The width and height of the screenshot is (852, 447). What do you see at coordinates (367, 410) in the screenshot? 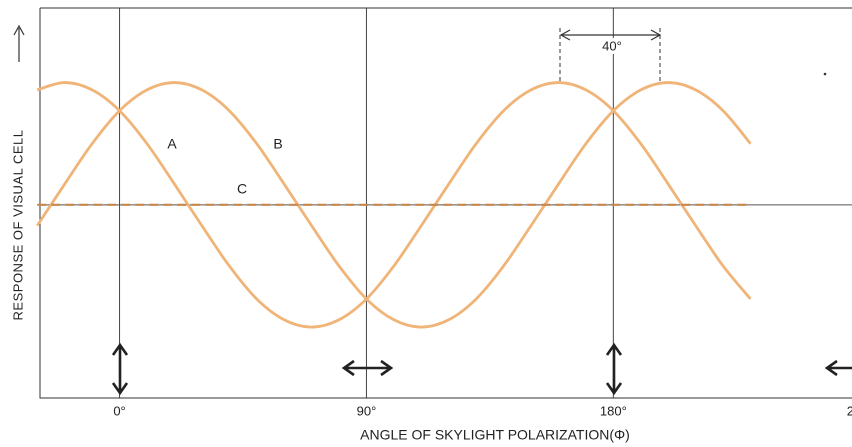
I see `x-tick-label: 90°` at bounding box center [367, 410].